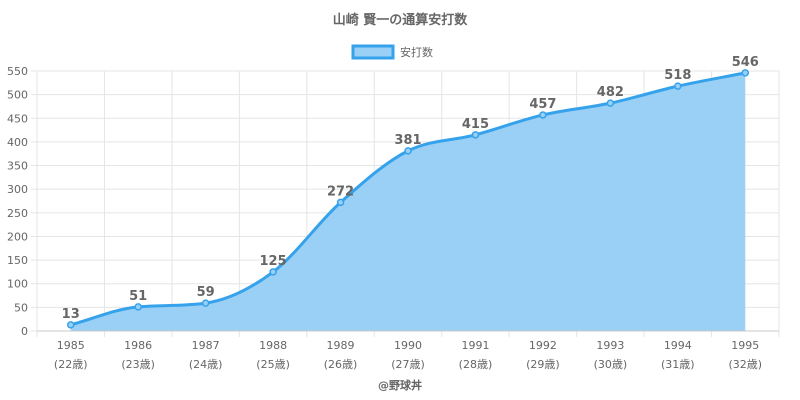 Image resolution: width=800 pixels, height=400 pixels. Describe the element at coordinates (678, 345) in the screenshot. I see `x-tick-label: 1994` at that location.